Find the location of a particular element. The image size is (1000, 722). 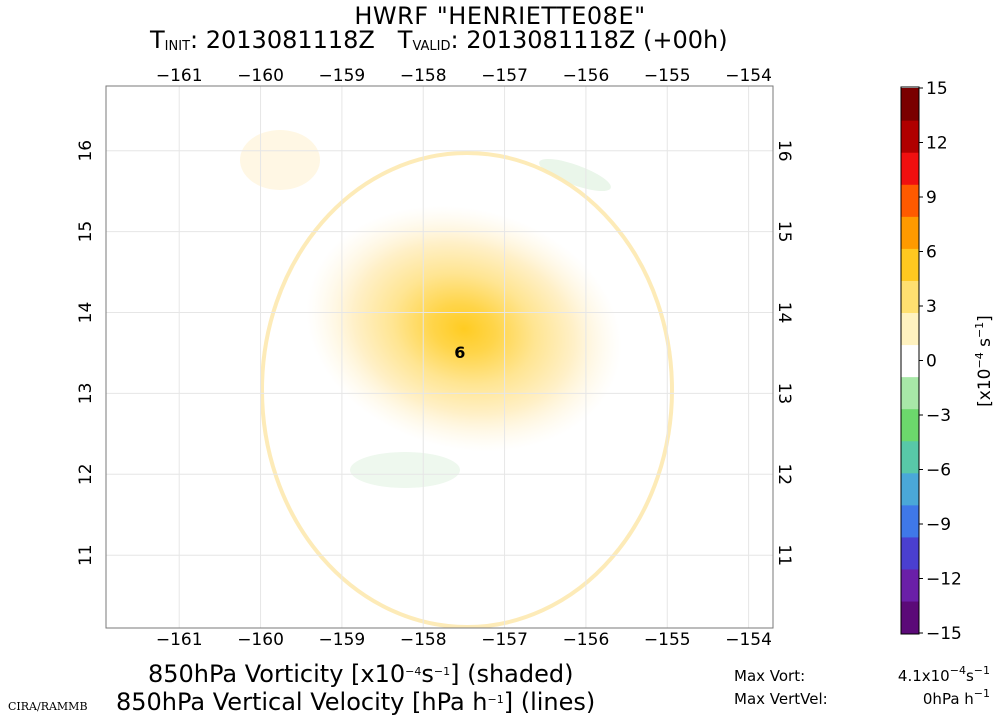

lat-tick-left: 14 is located at coordinates (86, 313).